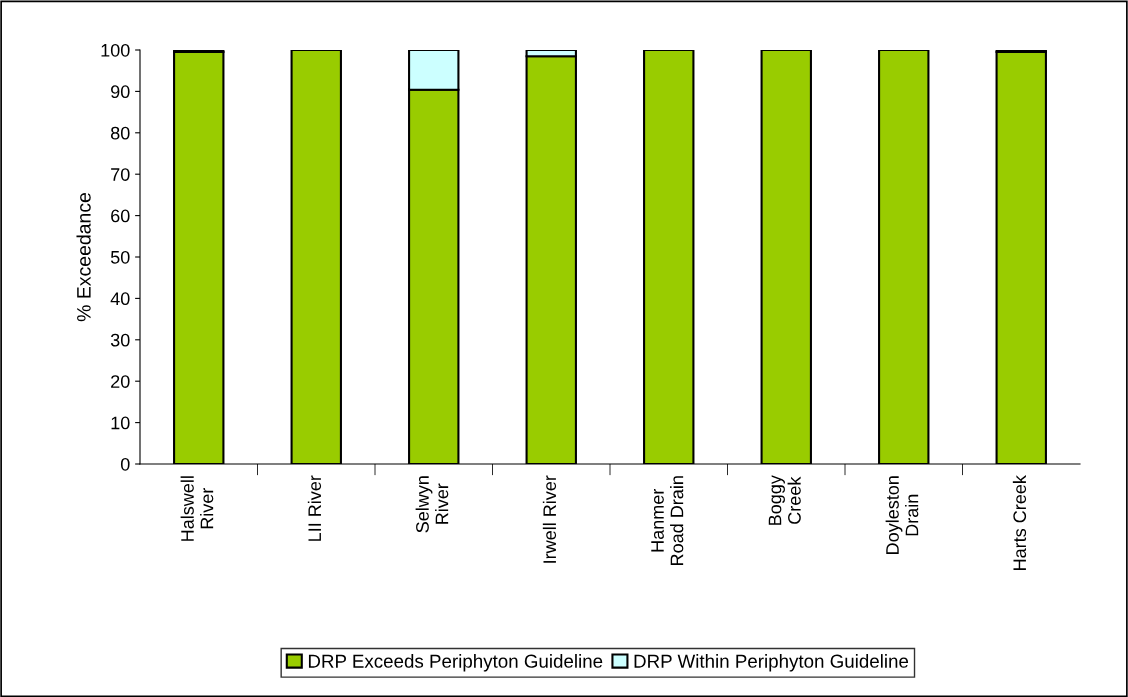 Image resolution: width=1128 pixels, height=697 pixels. I want to click on legend-label: DRP Exceeds Periphyton Guideline, so click(455, 663).